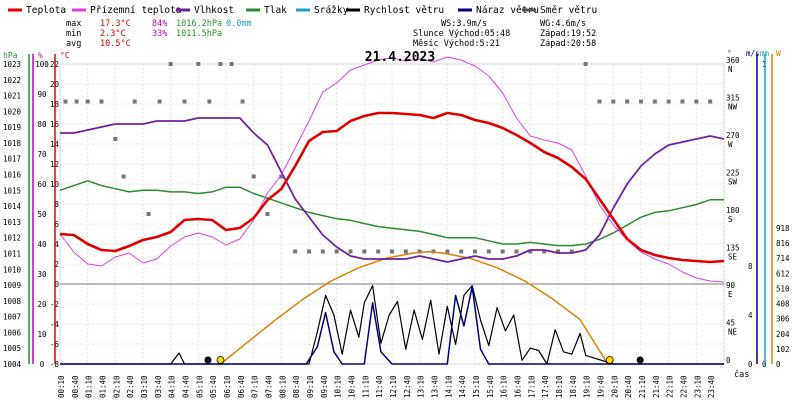 This screenshot has height=400, width=800. I want to click on axis-tick-hpa: 1021, so click(12, 96).